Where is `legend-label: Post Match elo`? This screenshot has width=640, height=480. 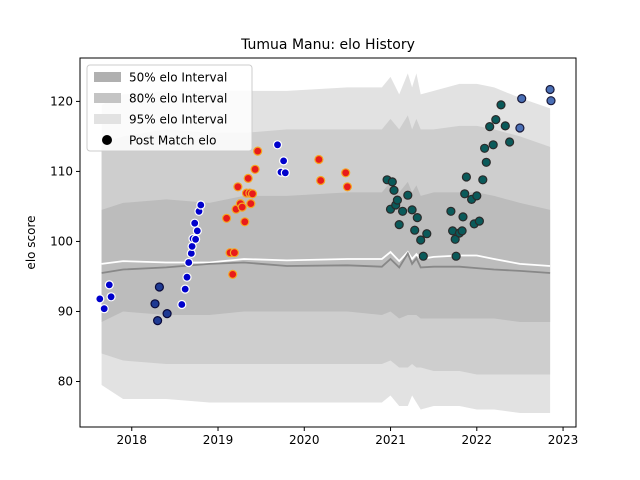 legend-label: Post Match elo is located at coordinates (172, 141).